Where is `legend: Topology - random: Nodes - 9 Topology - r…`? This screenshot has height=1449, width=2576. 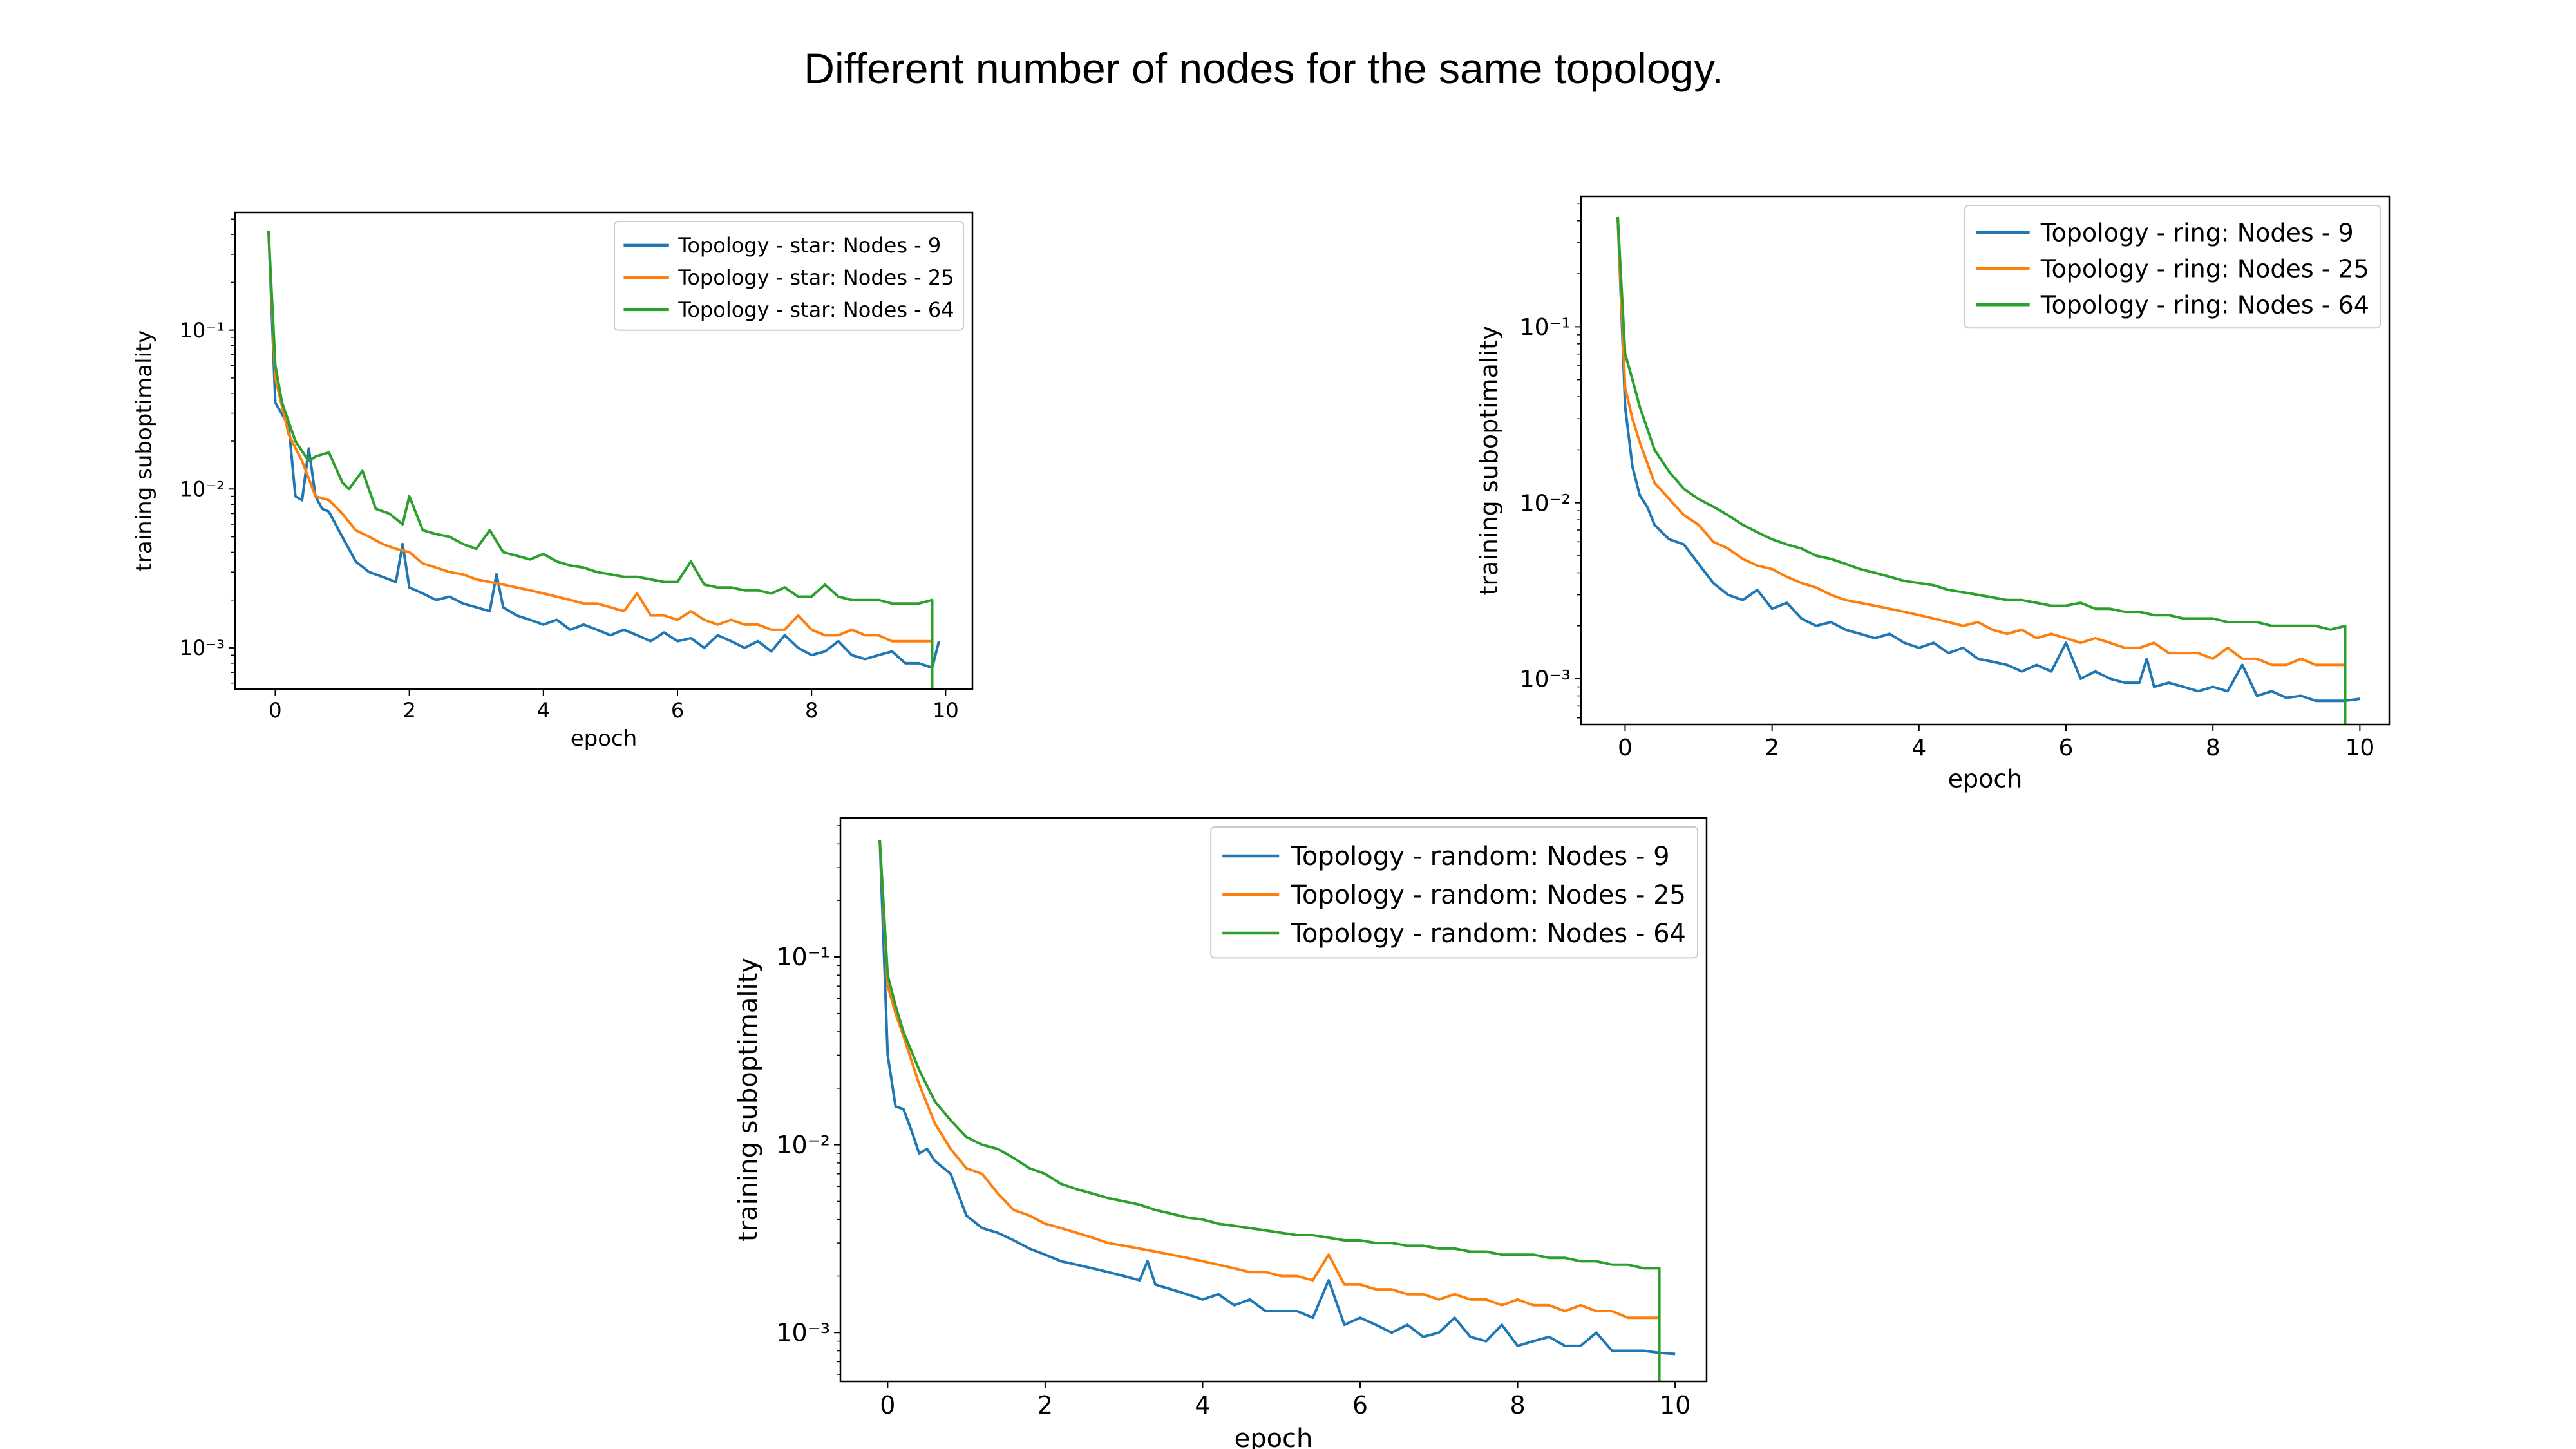 legend: Topology - random: Nodes - 9 Topology - r… is located at coordinates (1454, 892).